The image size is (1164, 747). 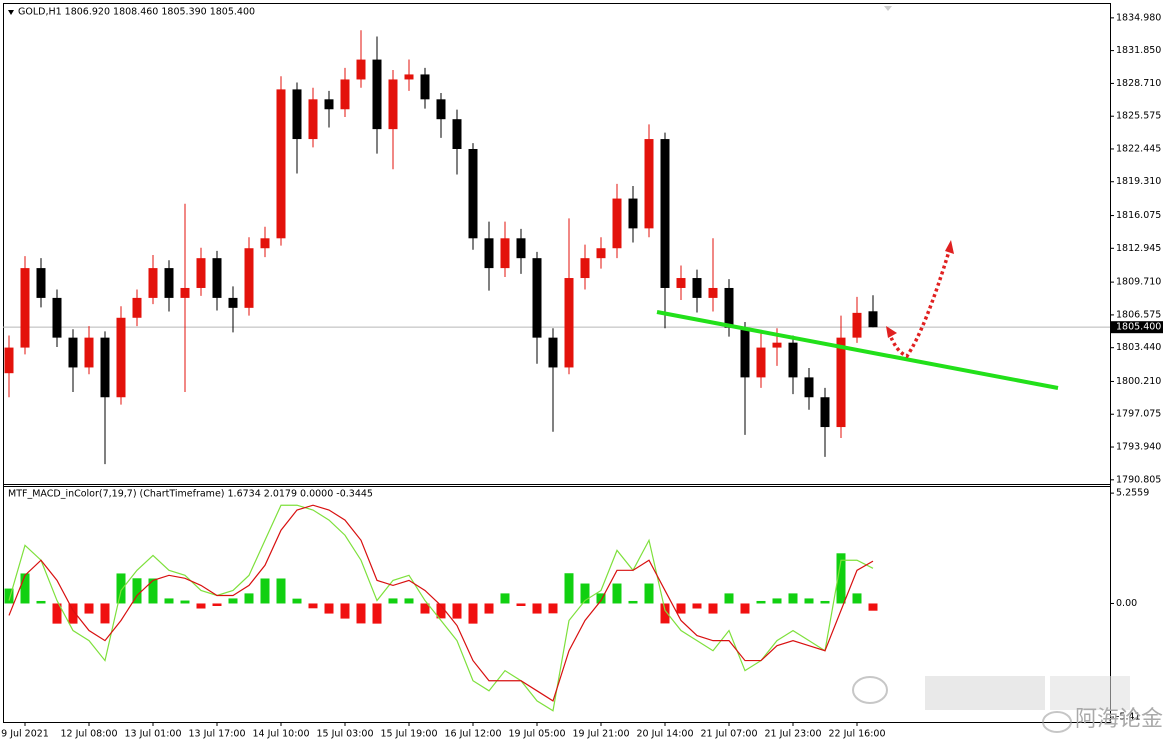 I want to click on y-tick-label: 1816.075, so click(x=1138, y=215).